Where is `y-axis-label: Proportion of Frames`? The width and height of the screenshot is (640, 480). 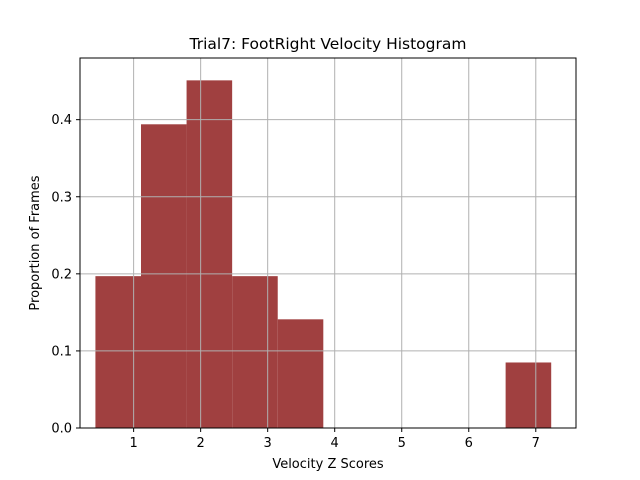
y-axis-label: Proportion of Frames is located at coordinates (35, 242).